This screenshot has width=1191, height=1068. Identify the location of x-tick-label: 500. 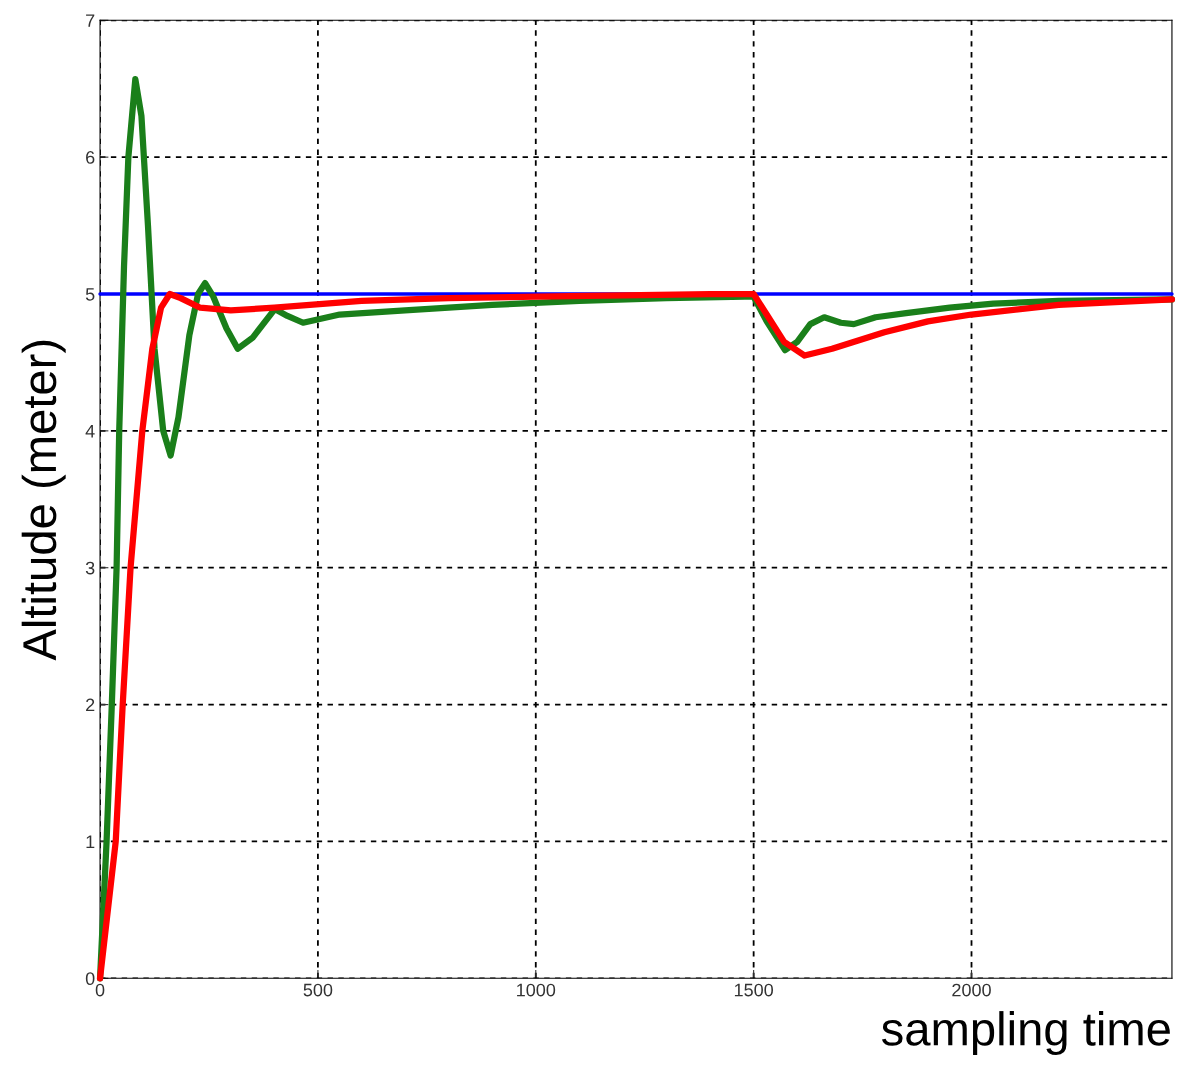
(318, 990).